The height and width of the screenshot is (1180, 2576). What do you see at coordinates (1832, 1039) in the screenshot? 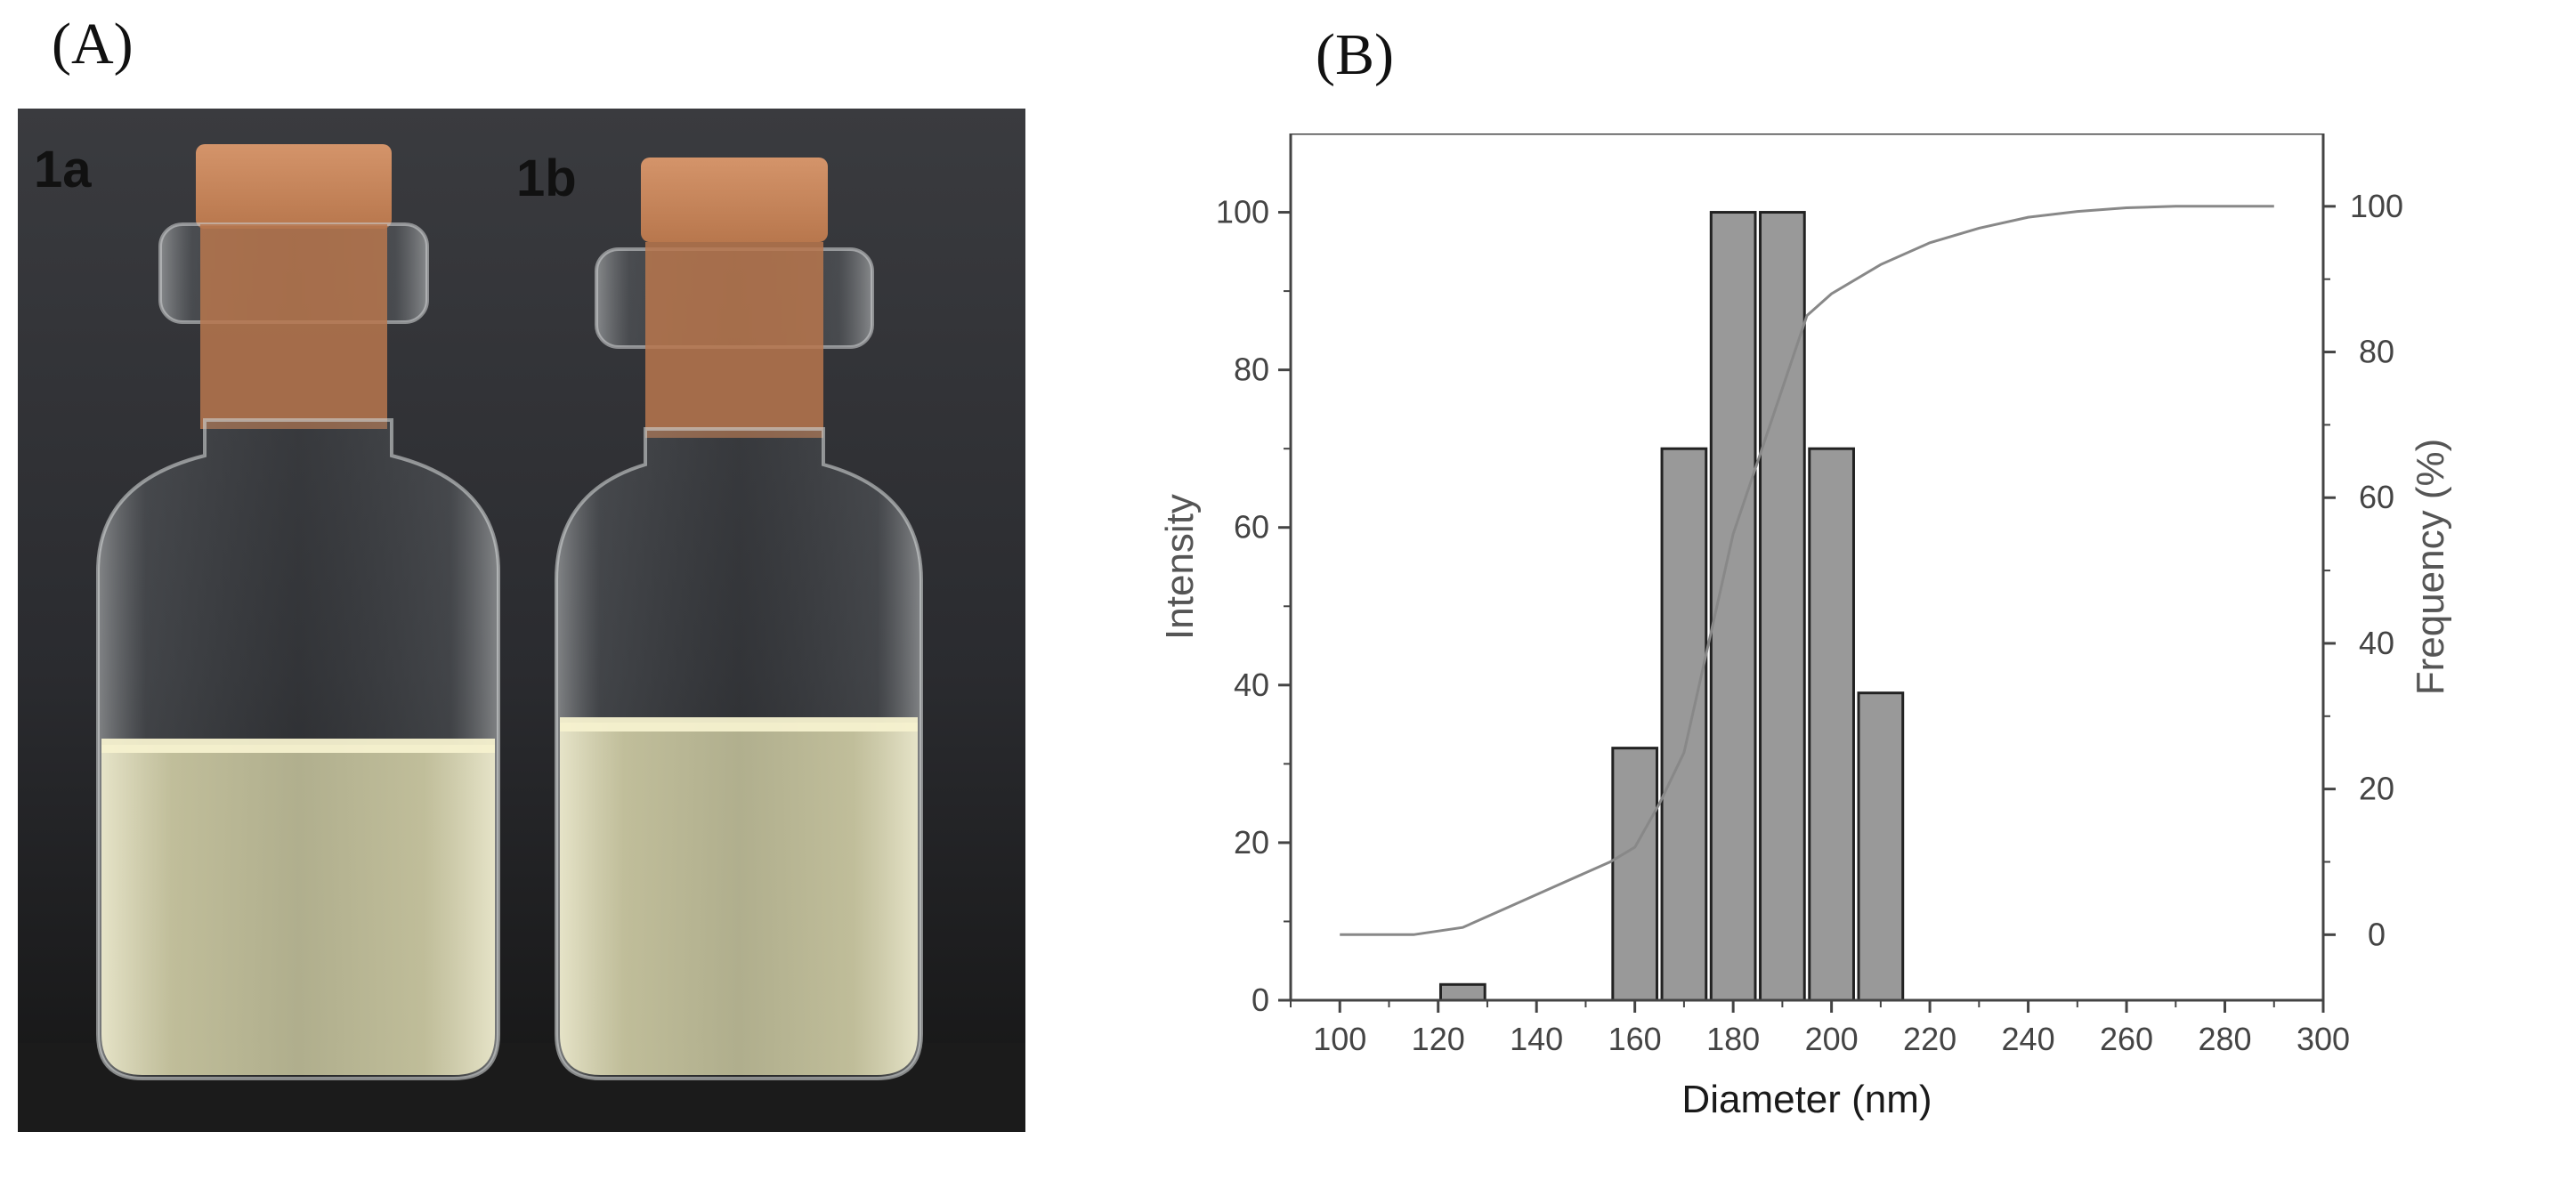
I see `x-tick-label-200: 200` at bounding box center [1832, 1039].